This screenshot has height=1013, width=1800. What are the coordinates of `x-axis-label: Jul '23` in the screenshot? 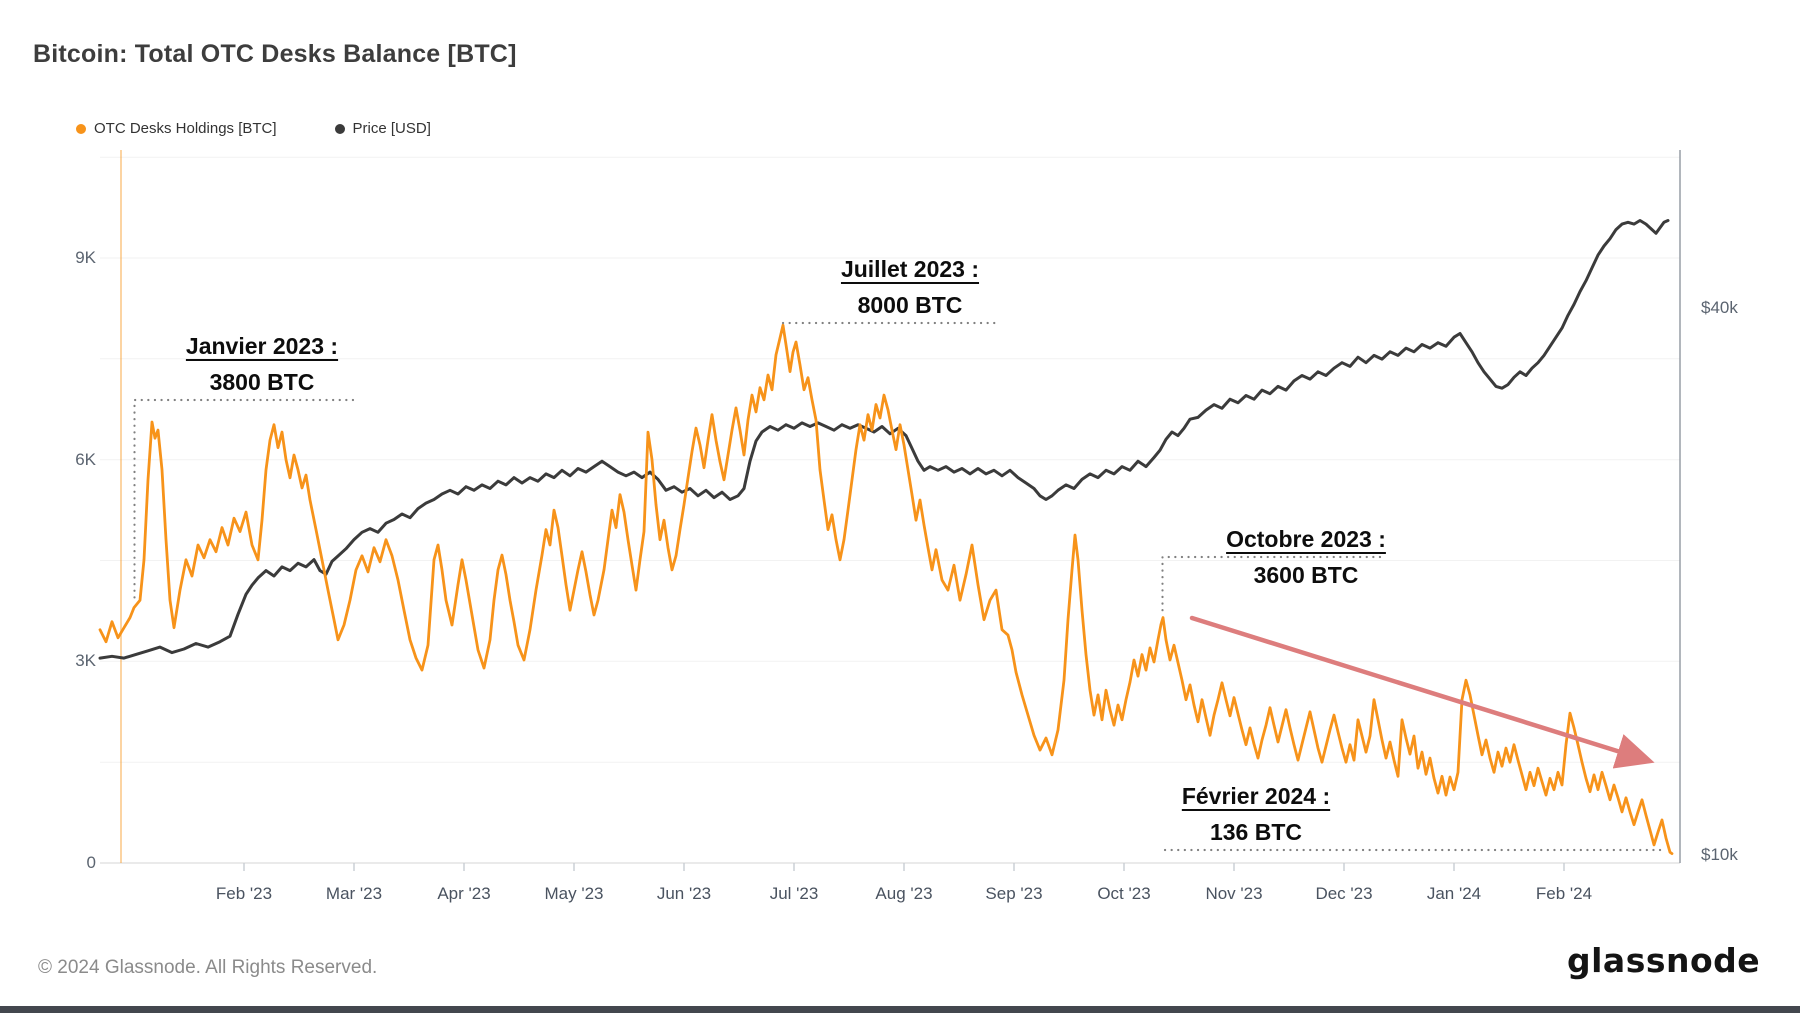 It's located at (794, 893).